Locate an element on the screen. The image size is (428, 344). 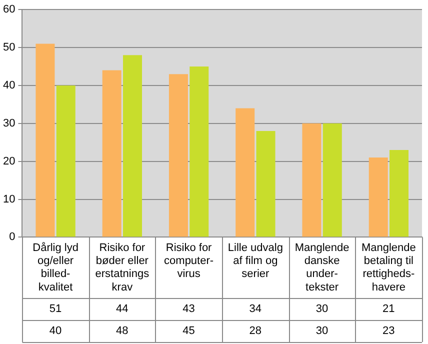
data-label: 21 is located at coordinates (388, 309).